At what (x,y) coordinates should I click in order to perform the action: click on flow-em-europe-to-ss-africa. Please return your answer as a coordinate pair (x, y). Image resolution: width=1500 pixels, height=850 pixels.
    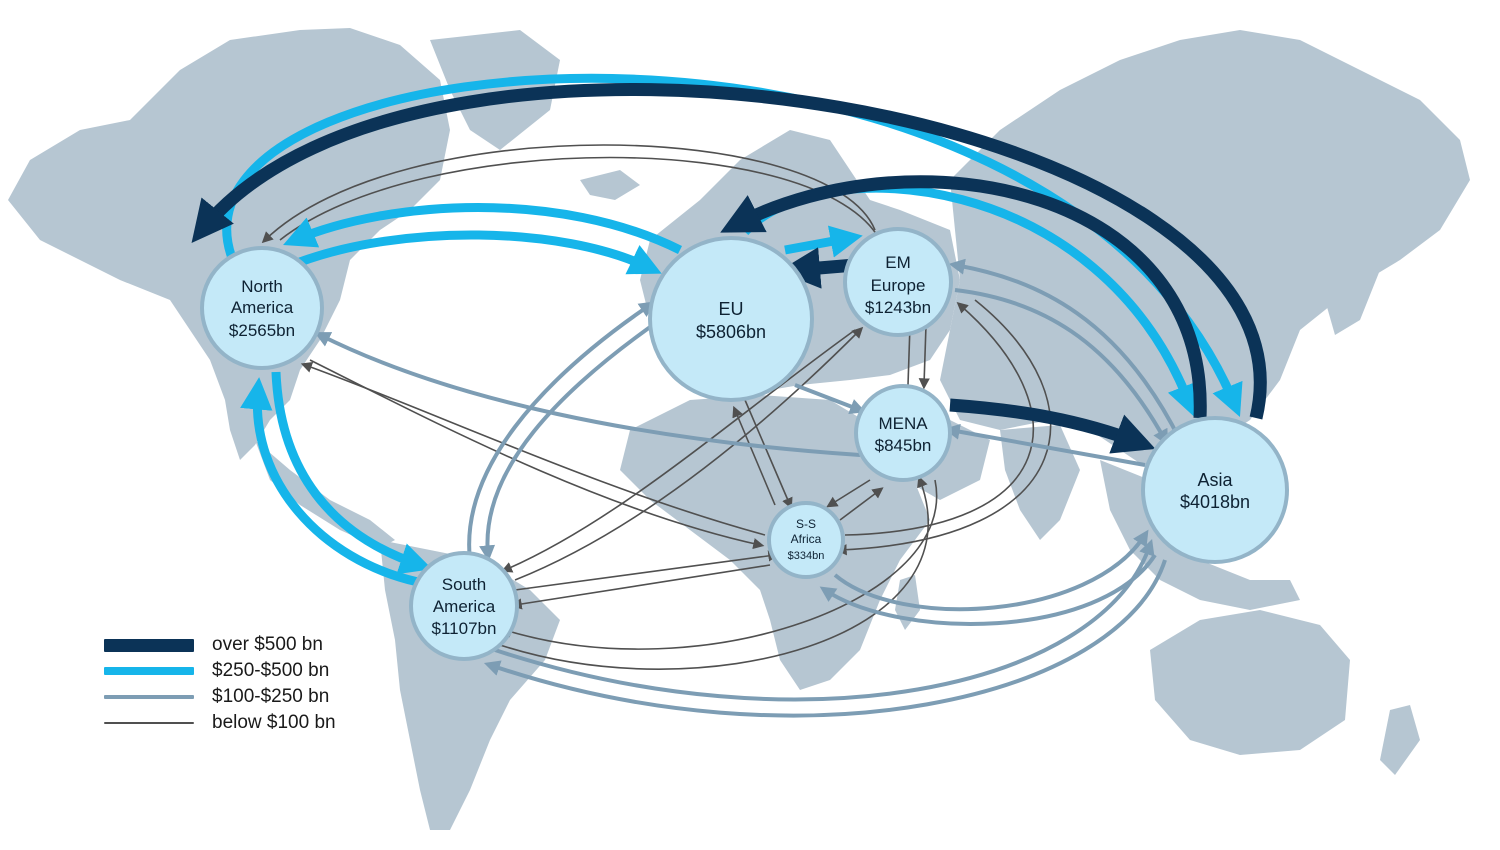
    Looking at the image, I should click on (943, 427).